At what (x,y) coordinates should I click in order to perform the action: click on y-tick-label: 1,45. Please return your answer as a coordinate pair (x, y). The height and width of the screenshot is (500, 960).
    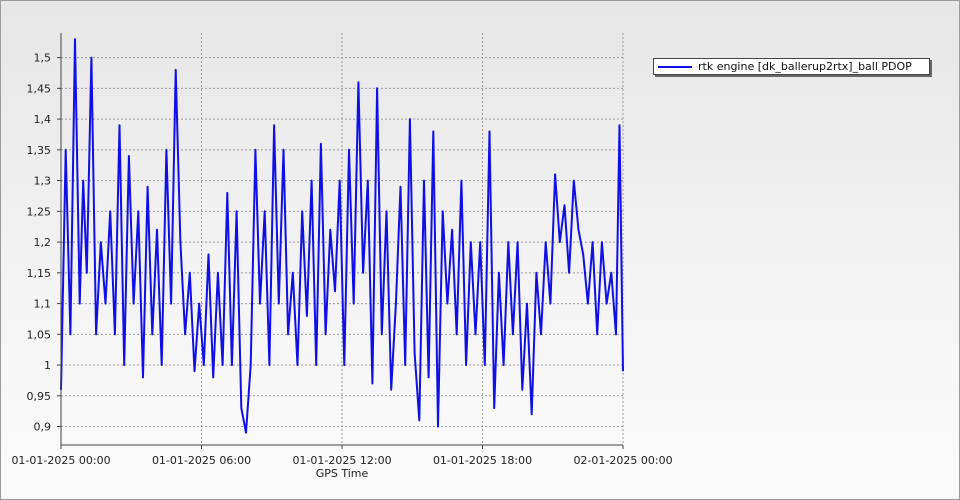
    Looking at the image, I should click on (39, 88).